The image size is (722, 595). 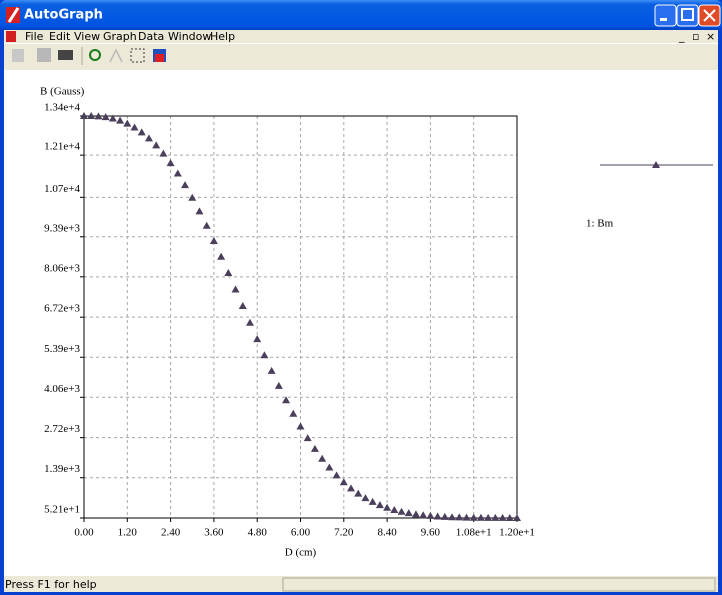 What do you see at coordinates (171, 533) in the screenshot?
I see `x-tick-label: 2.40` at bounding box center [171, 533].